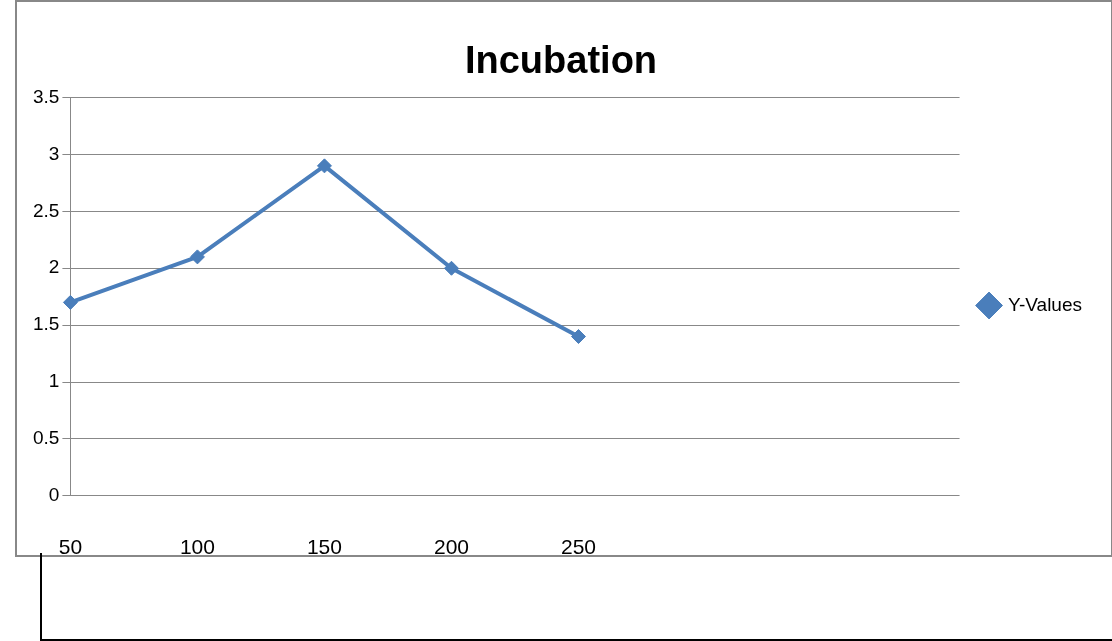 The image size is (1112, 641). What do you see at coordinates (46, 438) in the screenshot?
I see `y-tick-label: 0.5` at bounding box center [46, 438].